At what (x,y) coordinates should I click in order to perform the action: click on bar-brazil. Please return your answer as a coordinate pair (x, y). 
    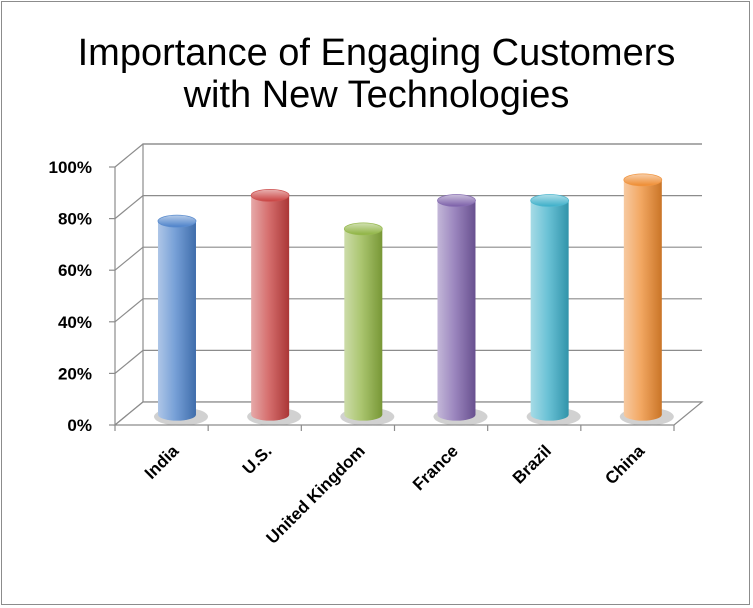
    Looking at the image, I should click on (553, 310).